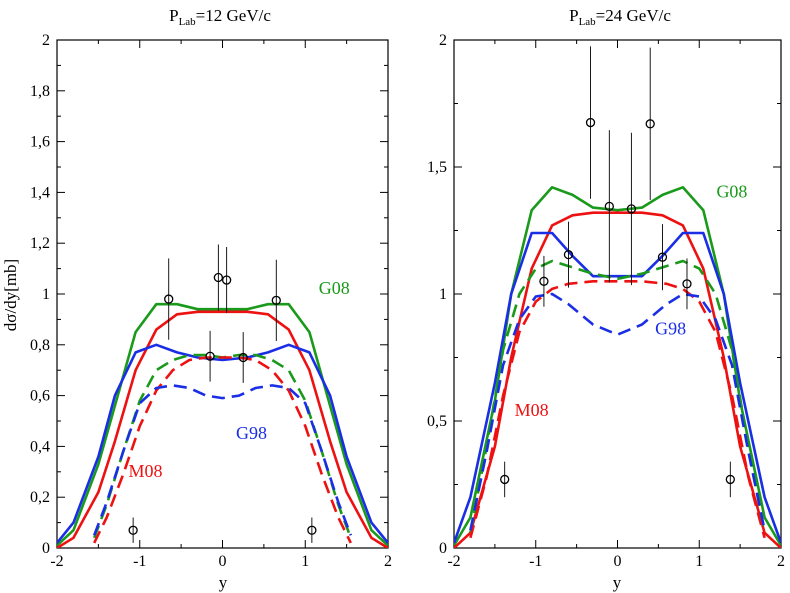  I want to click on series-g98-solid, so click(222, 443).